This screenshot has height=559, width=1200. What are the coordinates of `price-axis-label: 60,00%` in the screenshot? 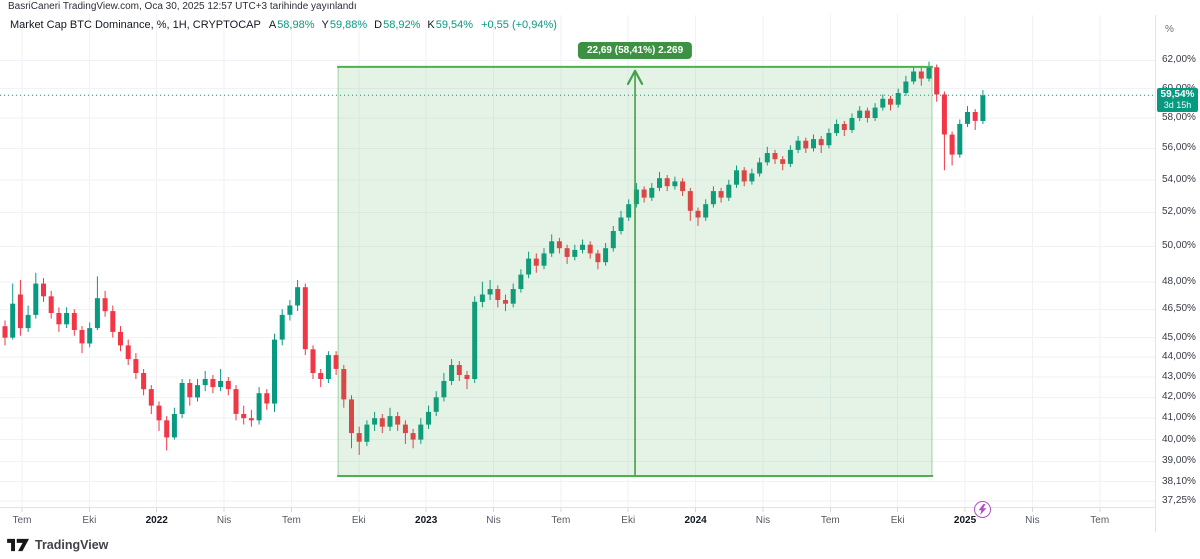 It's located at (1179, 89).